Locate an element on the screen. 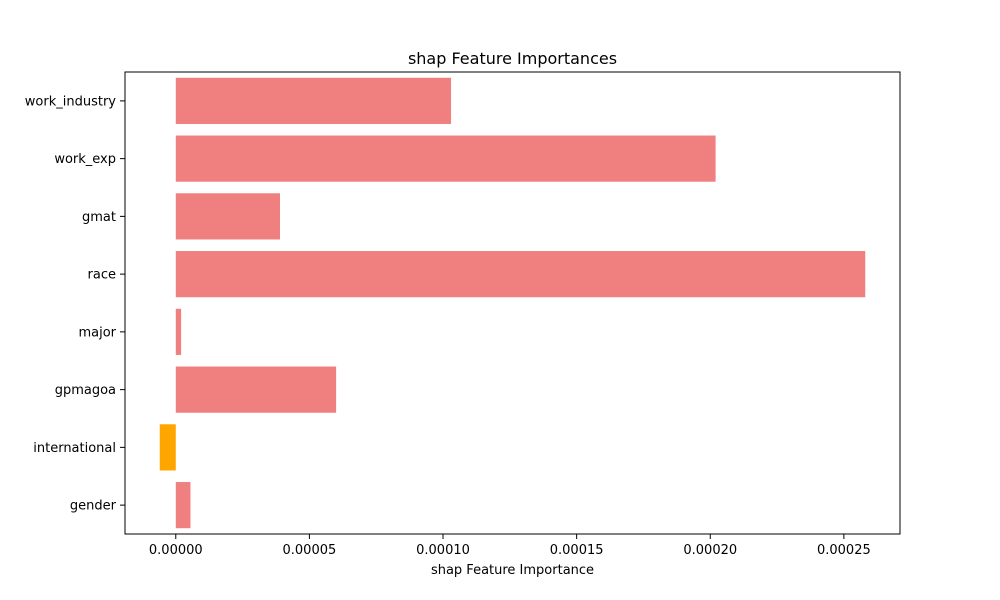 The width and height of the screenshot is (1000, 600). y-tick-label: gmat is located at coordinates (99, 217).